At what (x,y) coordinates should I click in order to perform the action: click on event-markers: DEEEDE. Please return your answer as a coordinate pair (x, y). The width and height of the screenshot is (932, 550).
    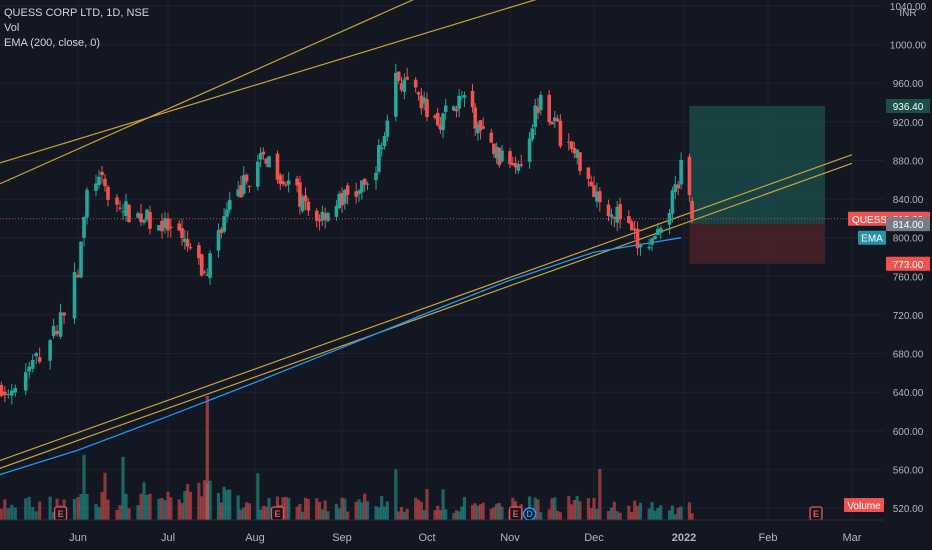
    Looking at the image, I should click on (411, 513).